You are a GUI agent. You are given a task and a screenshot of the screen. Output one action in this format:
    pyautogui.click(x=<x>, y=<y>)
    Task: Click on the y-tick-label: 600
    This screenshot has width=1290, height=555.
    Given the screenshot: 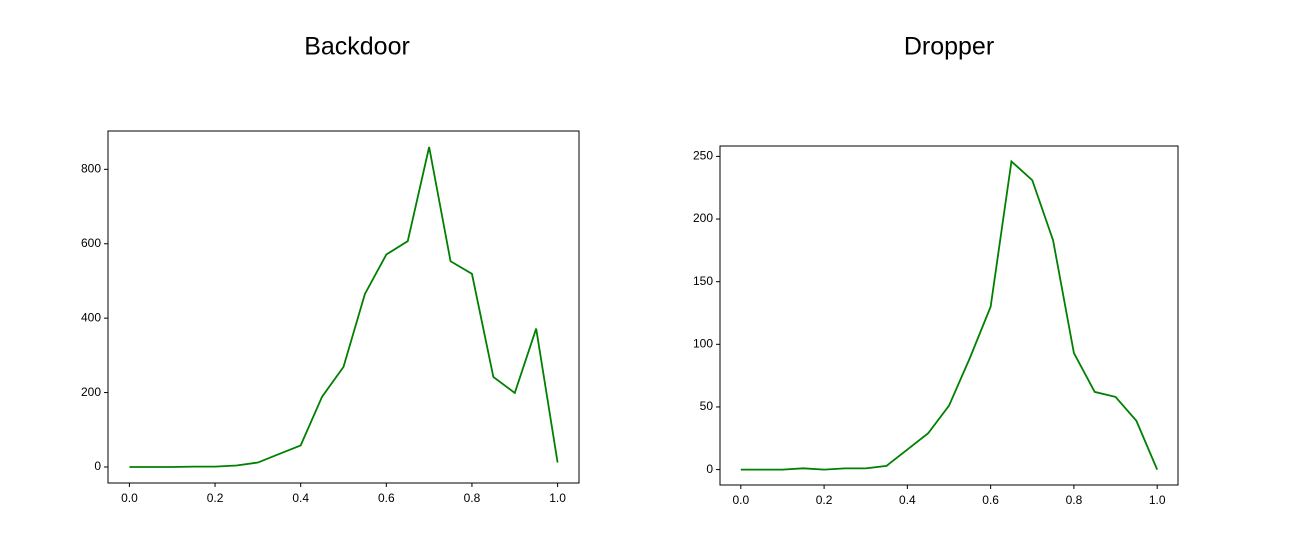 What is the action you would take?
    pyautogui.click(x=91, y=243)
    